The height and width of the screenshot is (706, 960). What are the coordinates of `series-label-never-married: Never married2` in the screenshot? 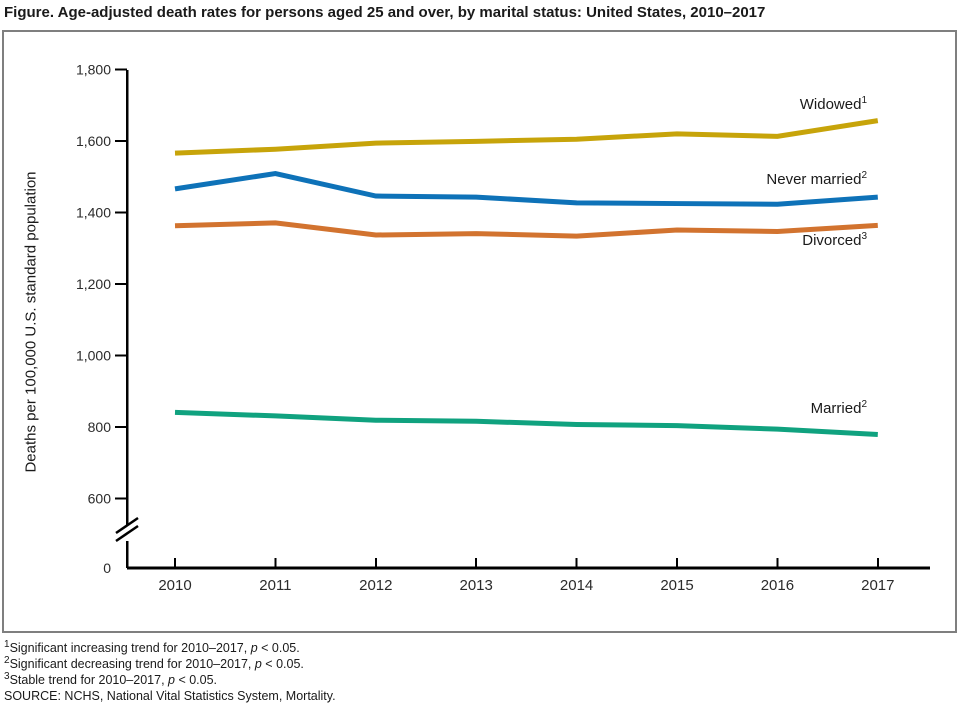 It's located at (816, 179).